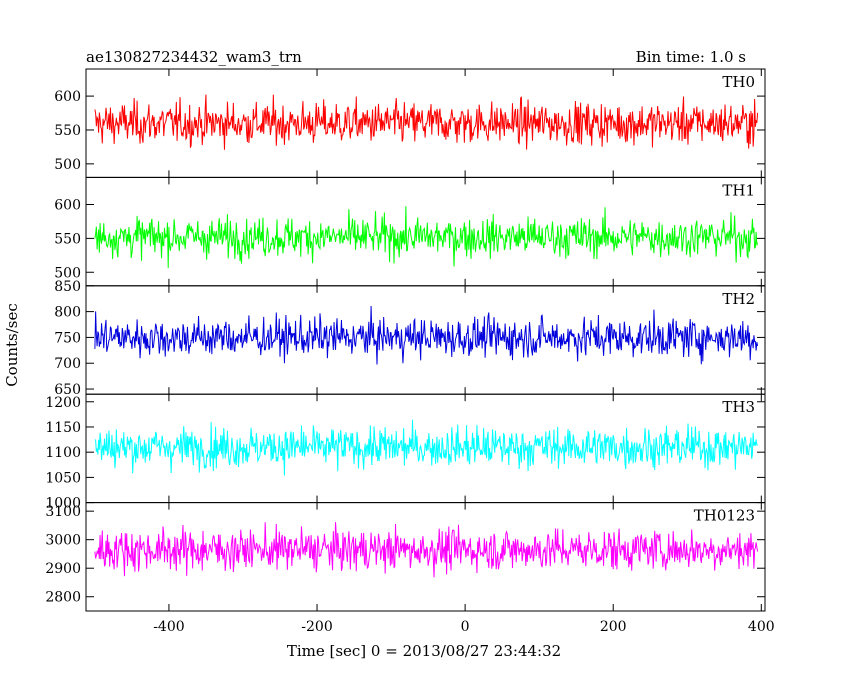  Describe the element at coordinates (738, 407) in the screenshot. I see `panel-label: TH3` at that location.